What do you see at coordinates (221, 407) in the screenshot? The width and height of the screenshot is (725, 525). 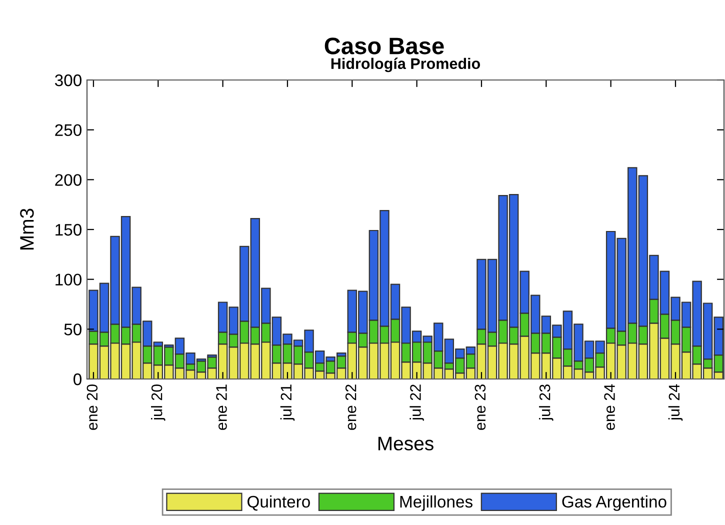 I see `x-tick-label: ene 21` at bounding box center [221, 407].